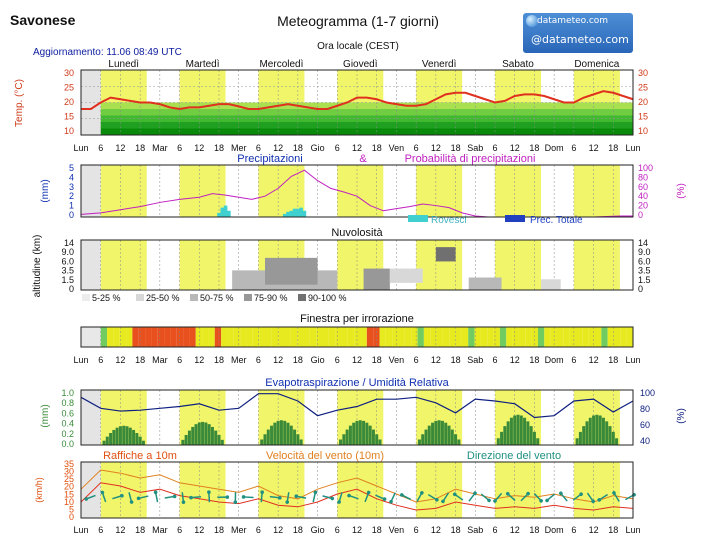 This screenshot has height=554, width=702. What do you see at coordinates (357, 383) in the screenshot?
I see `evap-title: Evapotraspirazione / Umidità Relativa` at bounding box center [357, 383].